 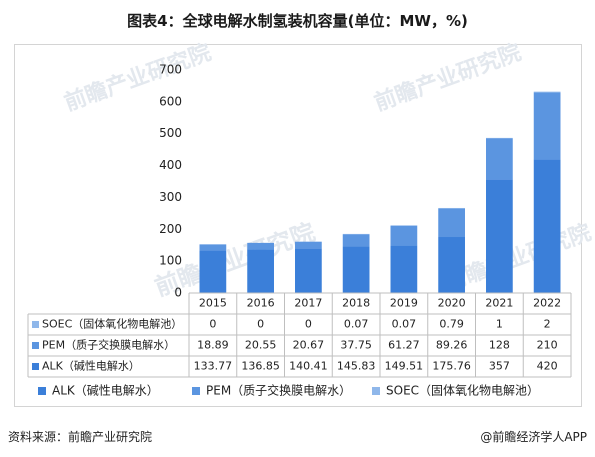 I want to click on x-tick-label: 2022, so click(x=547, y=303).